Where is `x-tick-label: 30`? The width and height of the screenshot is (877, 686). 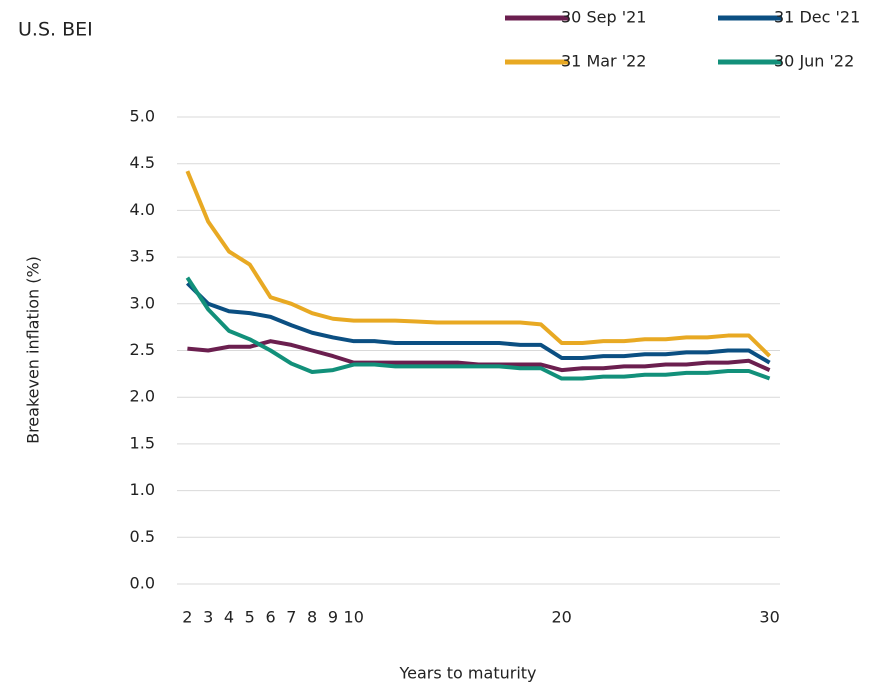
x-tick-label: 30 is located at coordinates (769, 617).